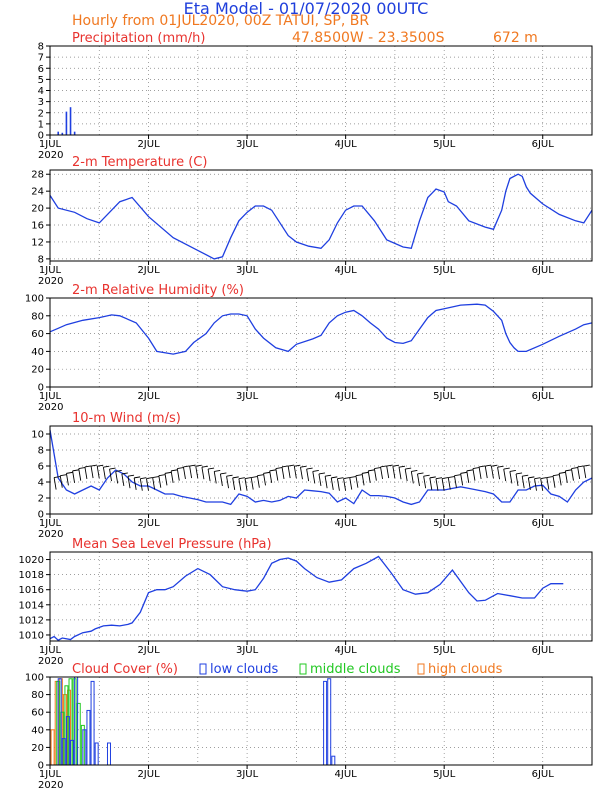 Image resolution: width=612 pixels, height=792 pixels. What do you see at coordinates (37, 316) in the screenshot?
I see `y-tick-label: 80` at bounding box center [37, 316].